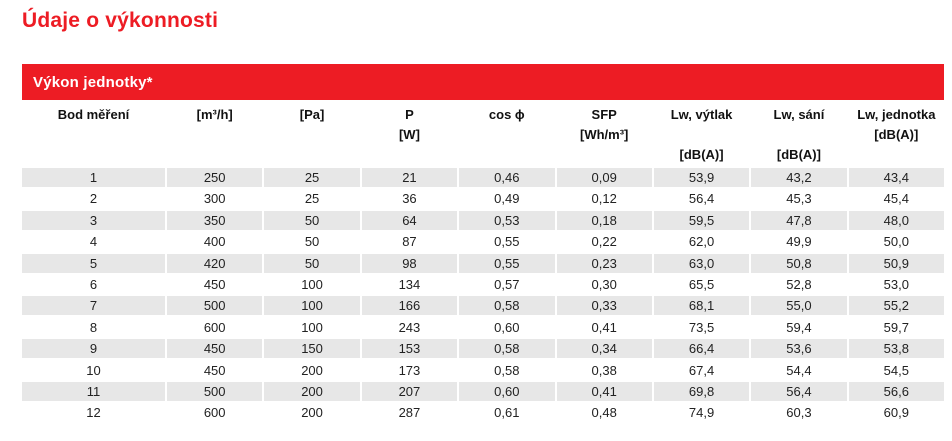  I want to click on column-header-lw-jednotka: Lw, jednotka [dB(A)], so click(896, 135).